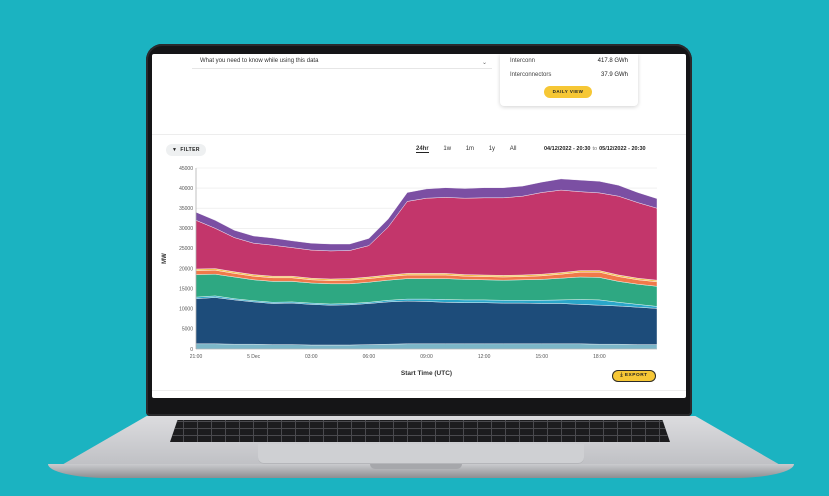 This screenshot has width=829, height=496. Describe the element at coordinates (484, 357) in the screenshot. I see `x-tick-label: 12:00` at that location.